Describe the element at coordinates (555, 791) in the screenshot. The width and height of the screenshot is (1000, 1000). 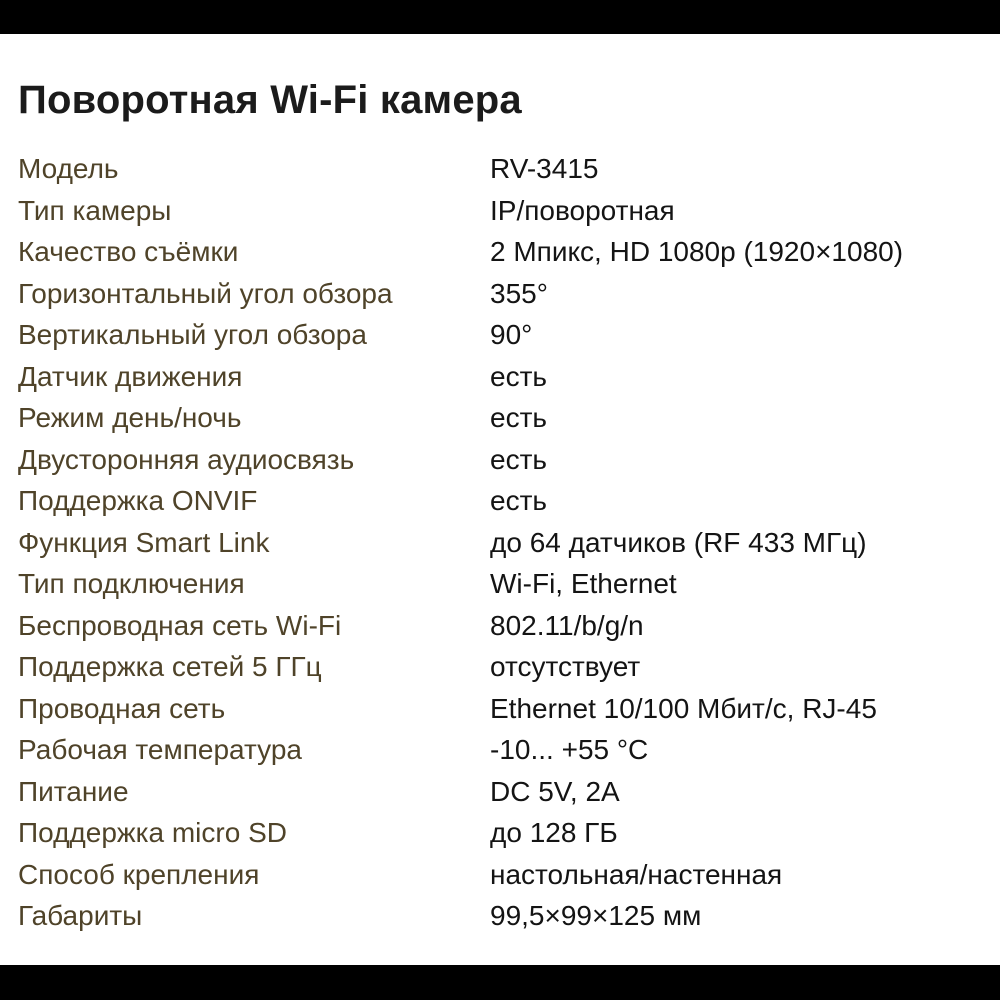
I see `spec-value: DC 5V, 2A` at that location.